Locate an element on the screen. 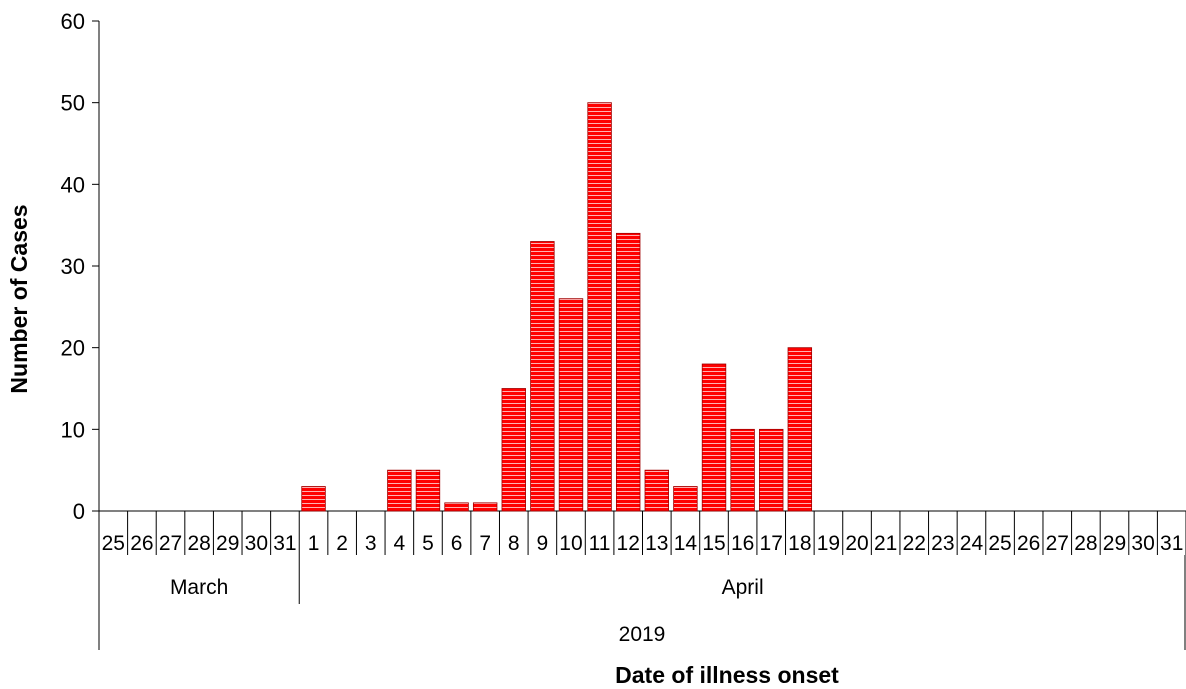  x-tick-label: 13 is located at coordinates (656, 543).